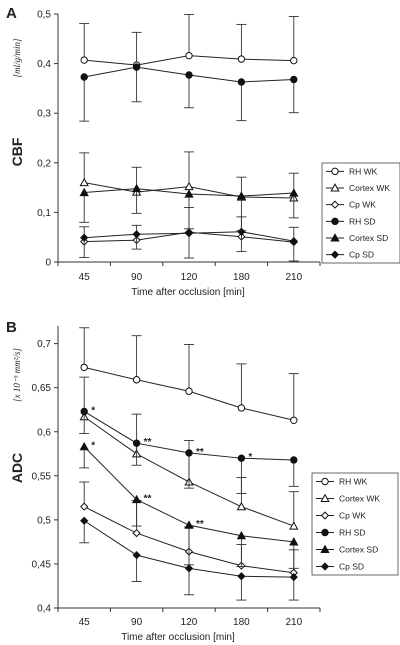  Describe the element at coordinates (137, 622) in the screenshot. I see `panel-b-xtick-label: 90` at that location.